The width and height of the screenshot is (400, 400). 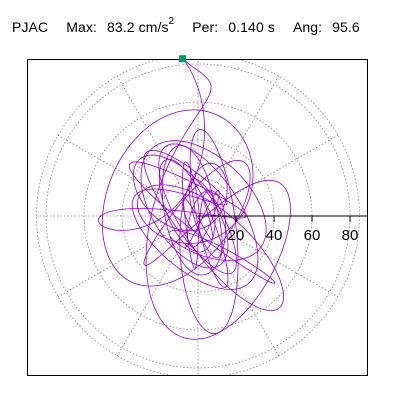 I want to click on station-code: PJAC, so click(x=30, y=26).